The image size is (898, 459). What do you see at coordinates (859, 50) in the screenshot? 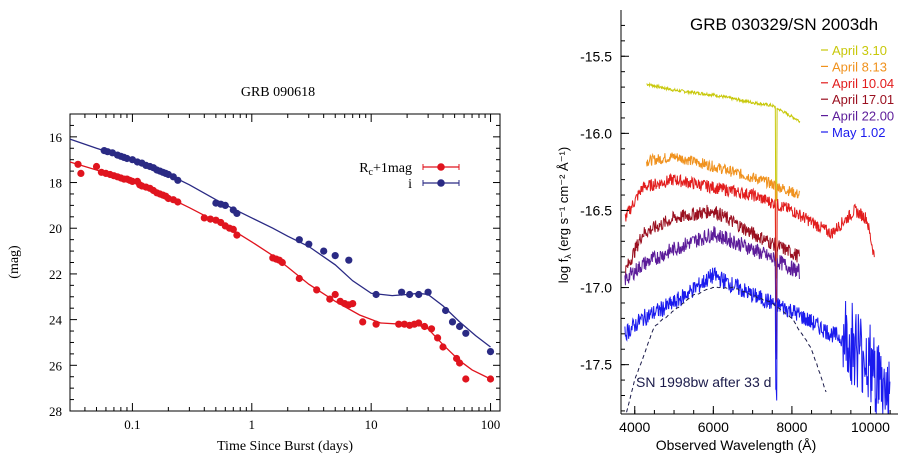
I see `legend-label: April 3.10` at bounding box center [859, 50].